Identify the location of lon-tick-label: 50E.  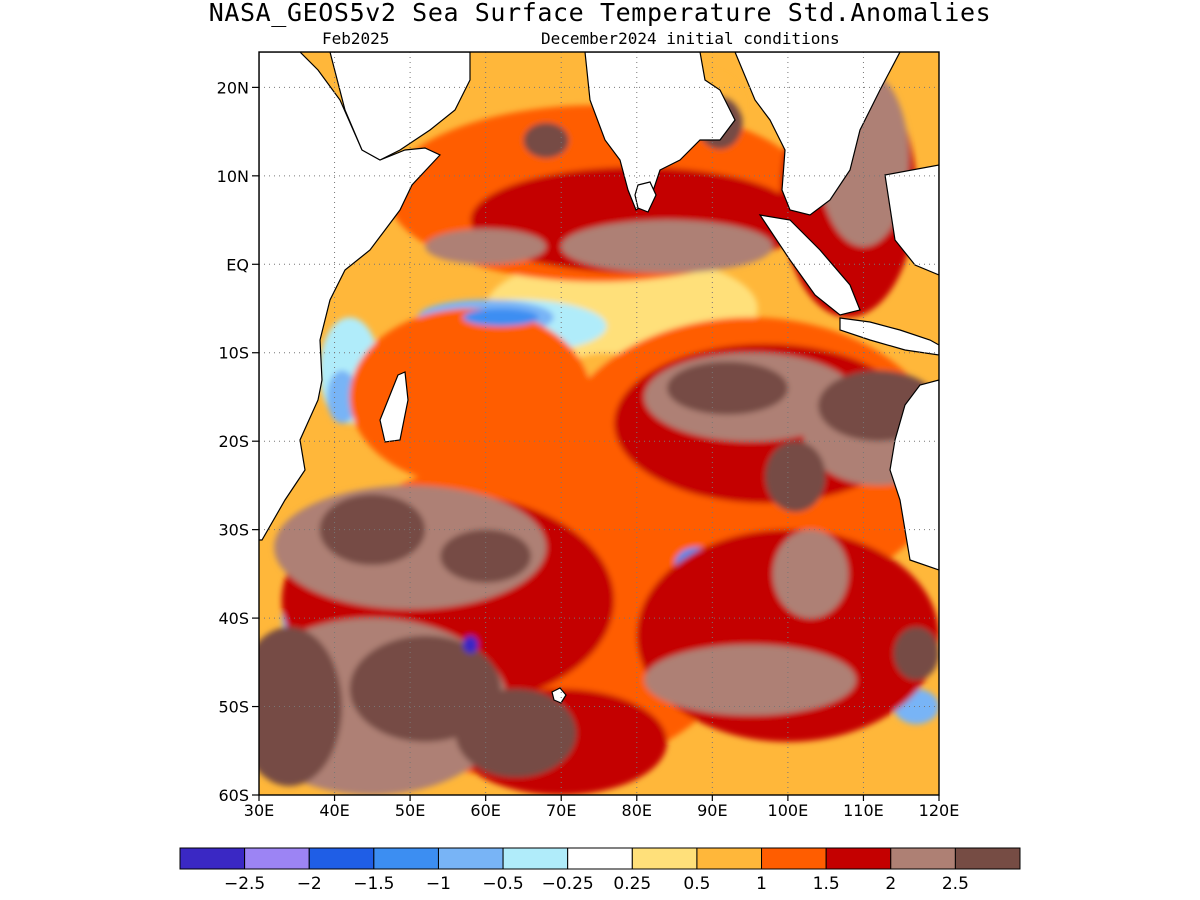
(410, 810).